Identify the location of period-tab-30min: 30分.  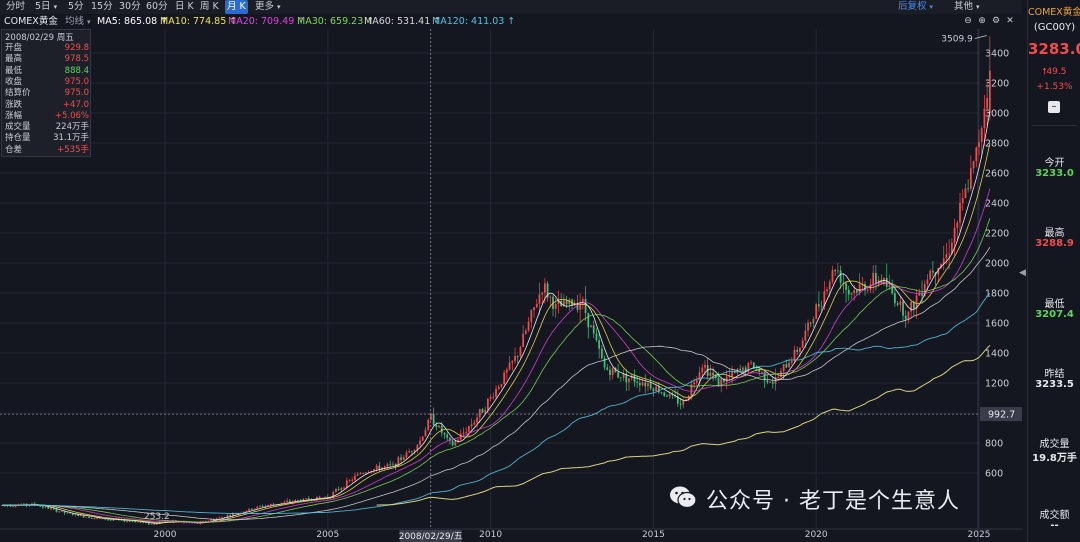
(130, 6).